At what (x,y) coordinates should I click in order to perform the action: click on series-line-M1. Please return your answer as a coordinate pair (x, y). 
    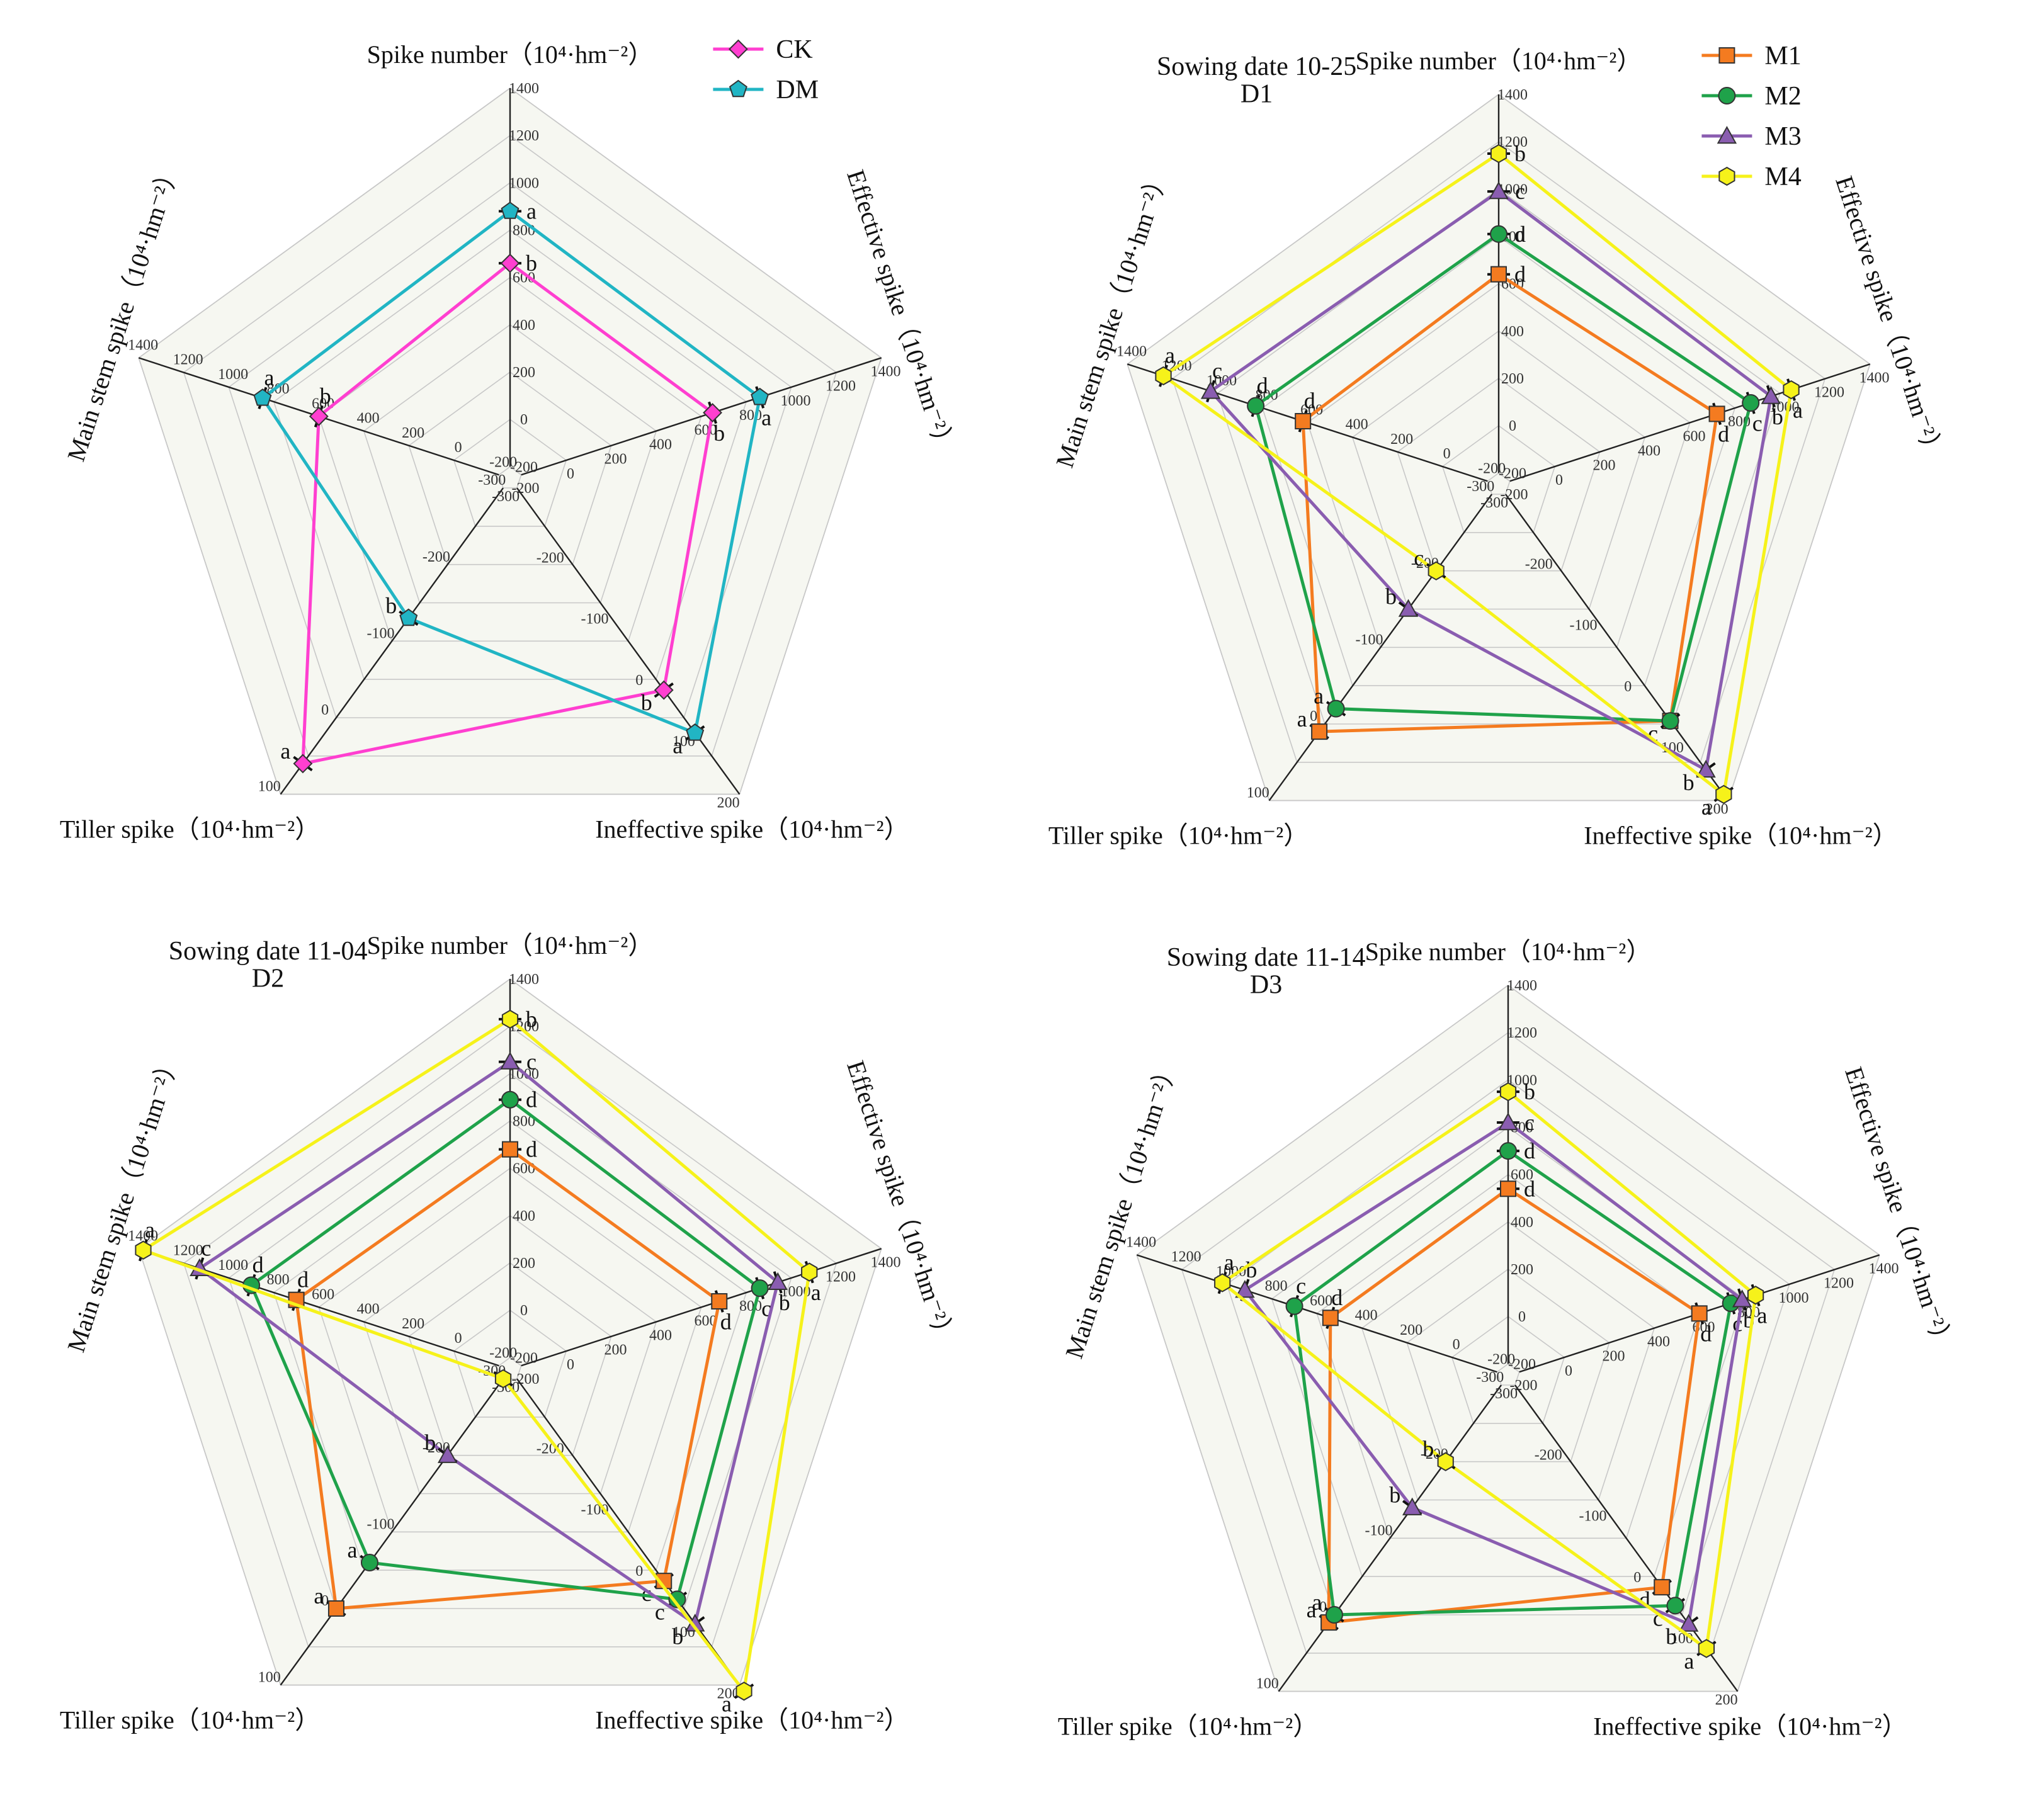
    Looking at the image, I should click on (1514, 1405).